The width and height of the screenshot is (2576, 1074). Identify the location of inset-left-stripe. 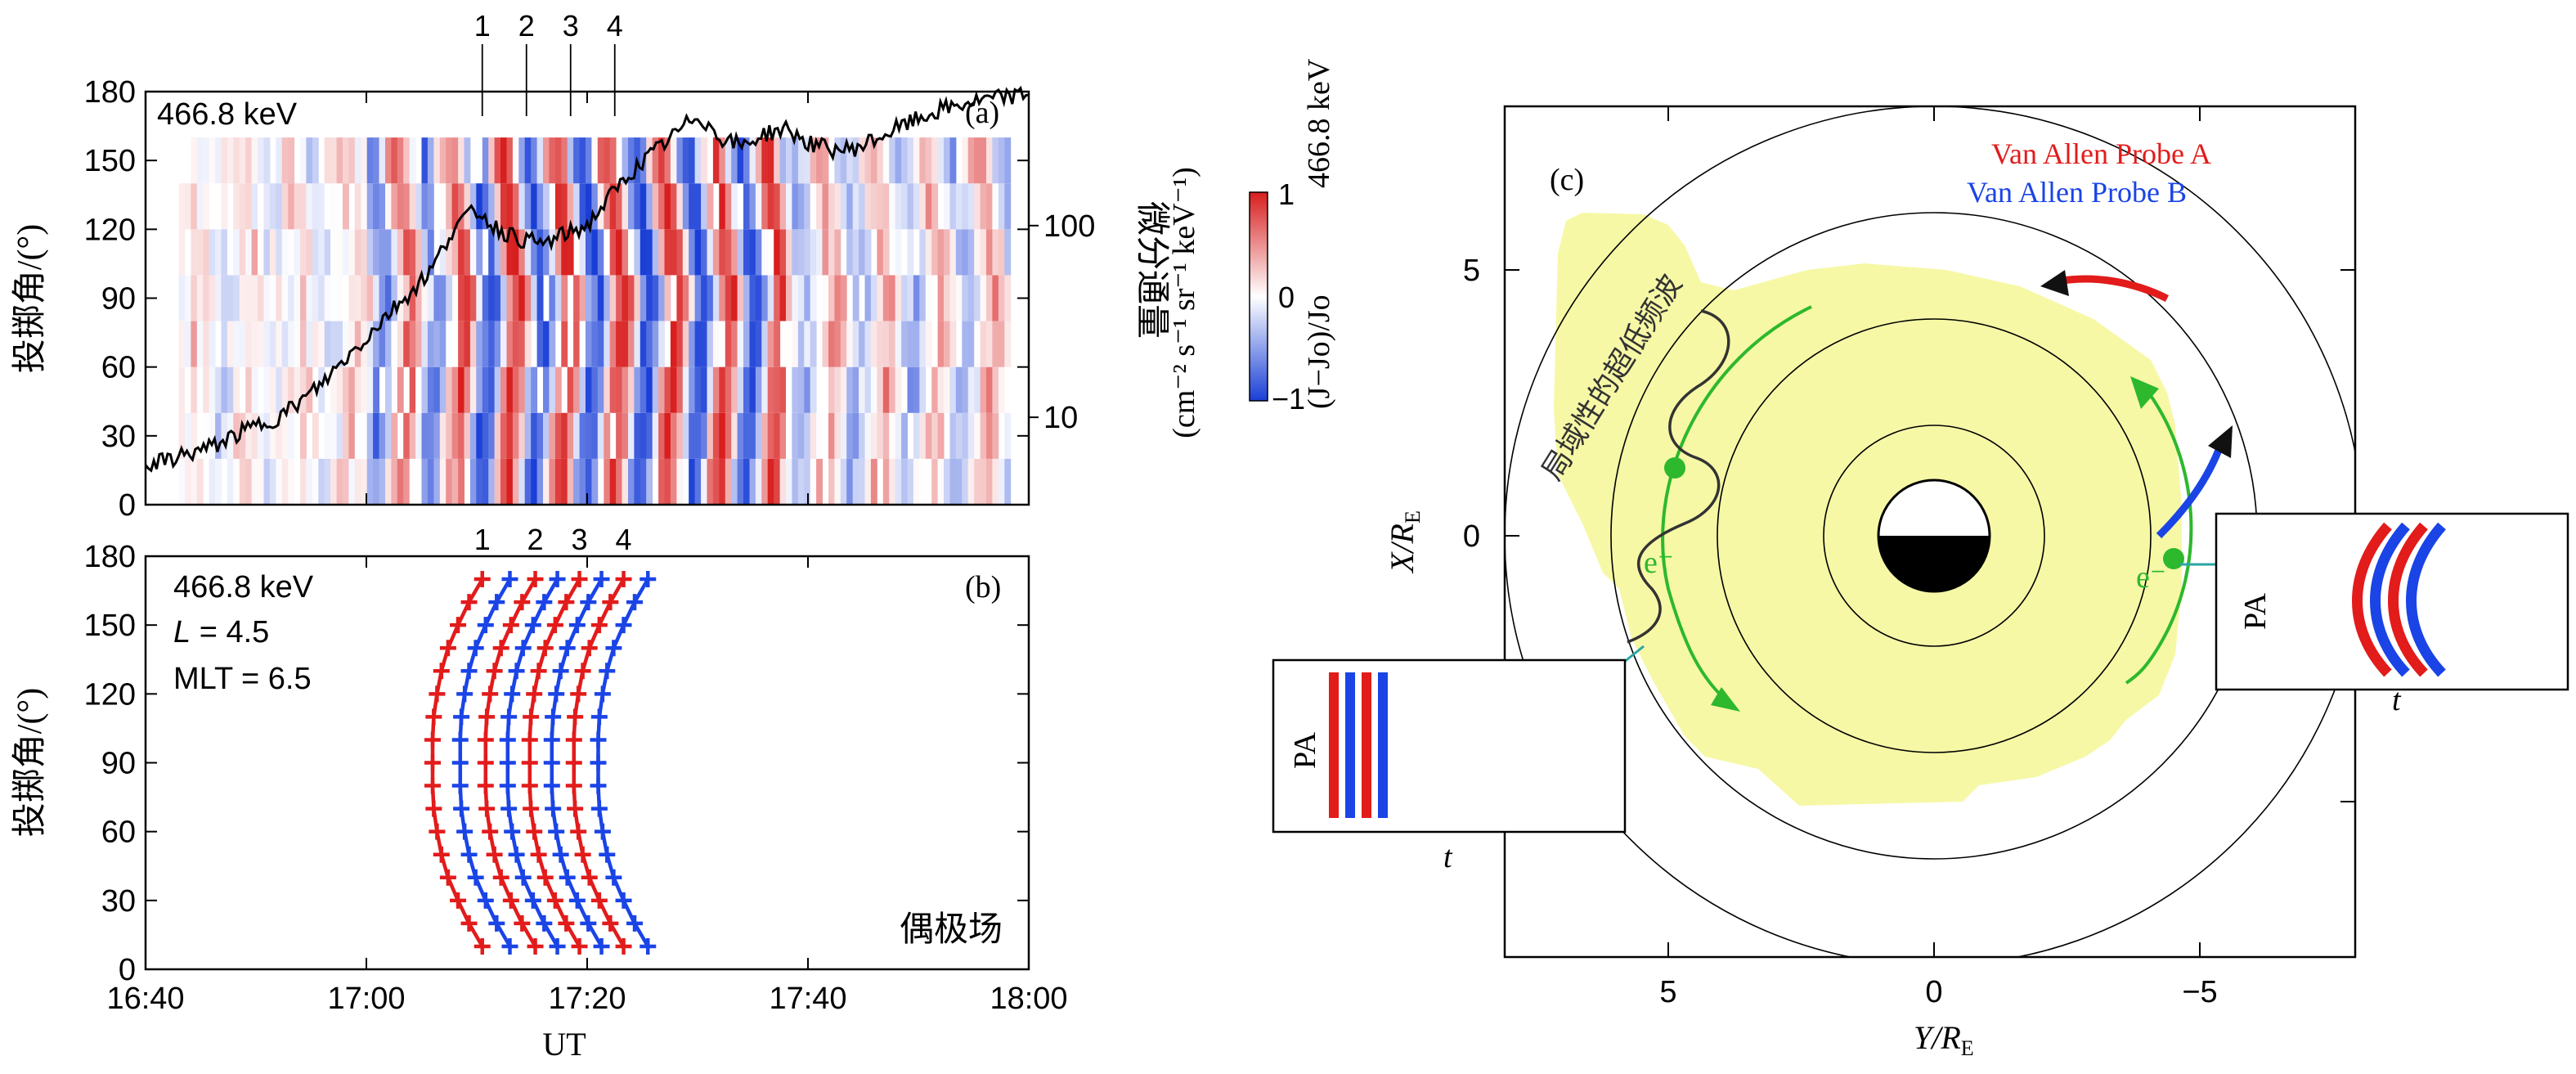
(1366, 745).